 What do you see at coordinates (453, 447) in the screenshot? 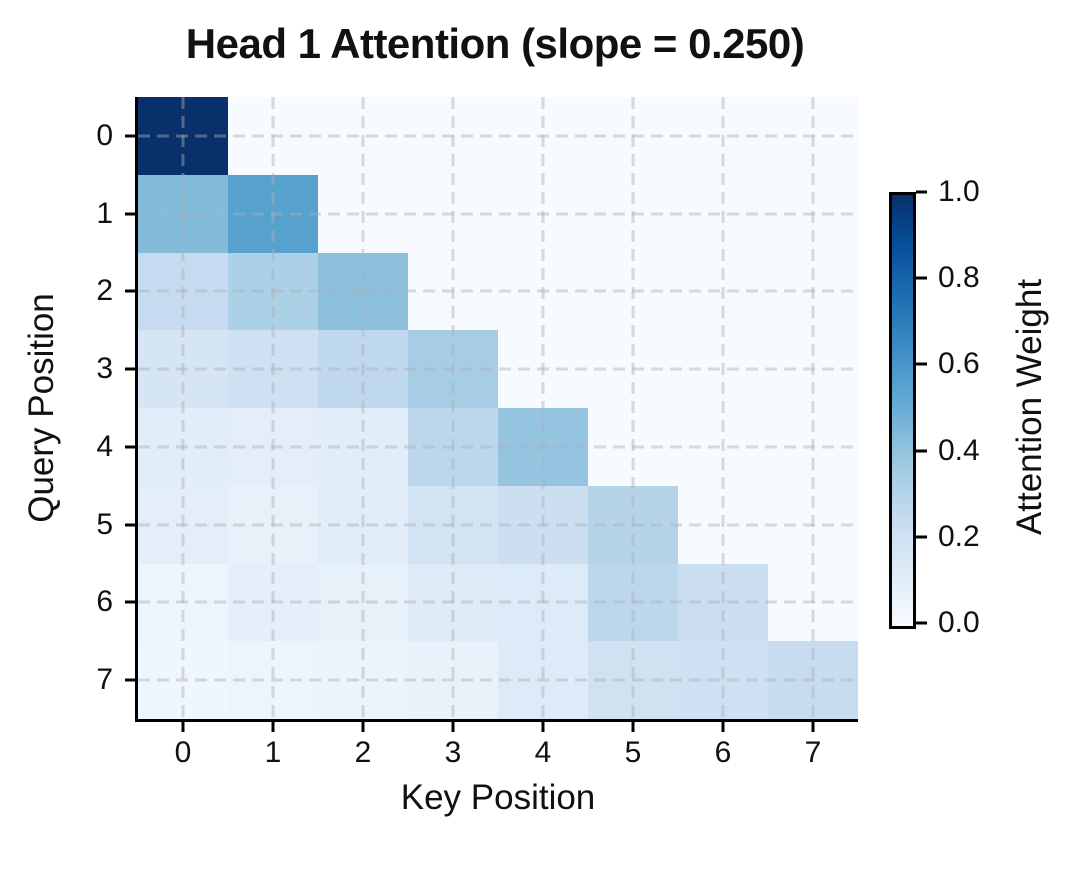
I see `heatmap-cell-r4-c3` at bounding box center [453, 447].